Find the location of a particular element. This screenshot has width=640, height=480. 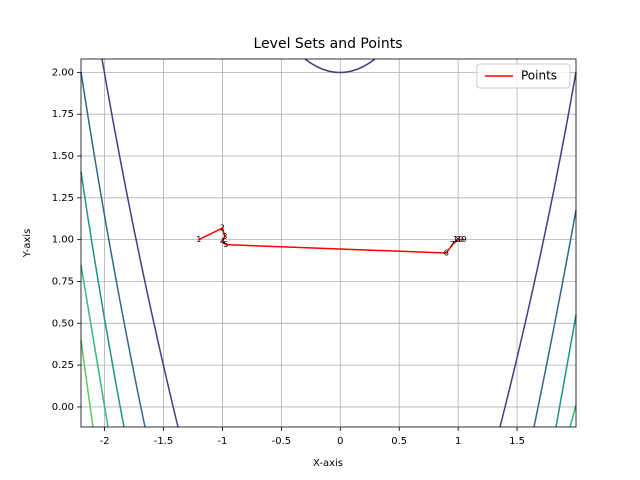

point-label: 3 is located at coordinates (224, 236).